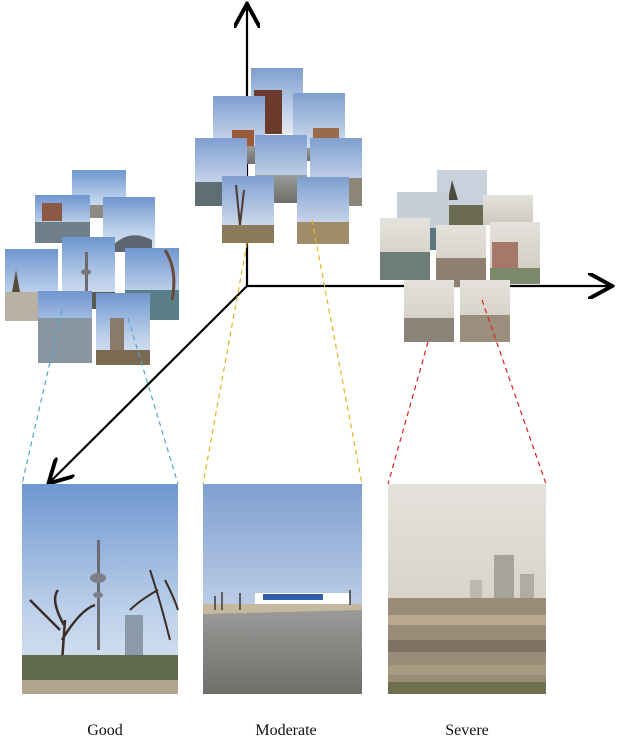  Describe the element at coordinates (100, 589) in the screenshot. I see `good-sample-photo` at that location.